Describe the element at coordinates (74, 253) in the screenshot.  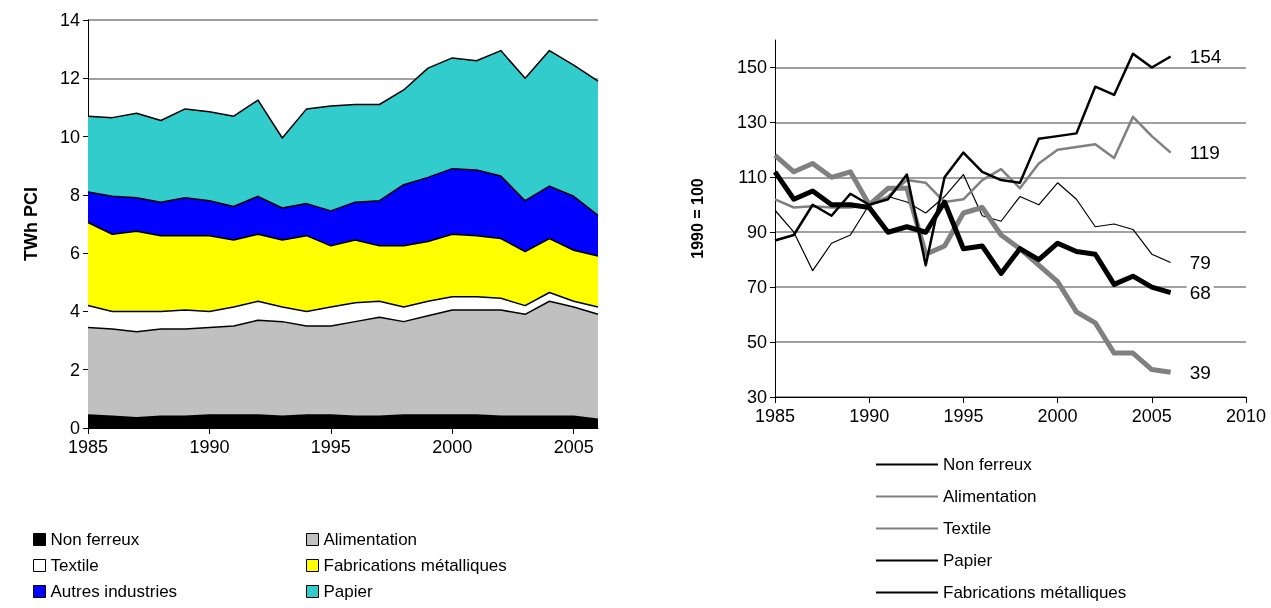
I see `y-tick-label: 6` at that location.